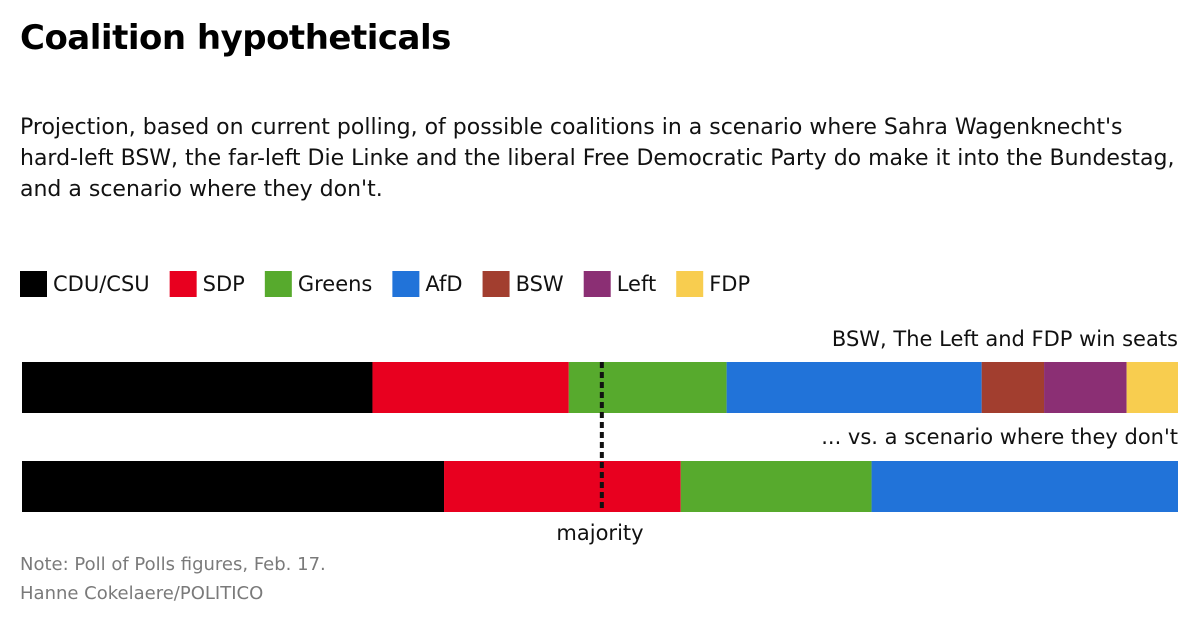 Image resolution: width=1200 pixels, height=629 pixels. What do you see at coordinates (335, 284) in the screenshot?
I see `legend-label: Greens` at bounding box center [335, 284].